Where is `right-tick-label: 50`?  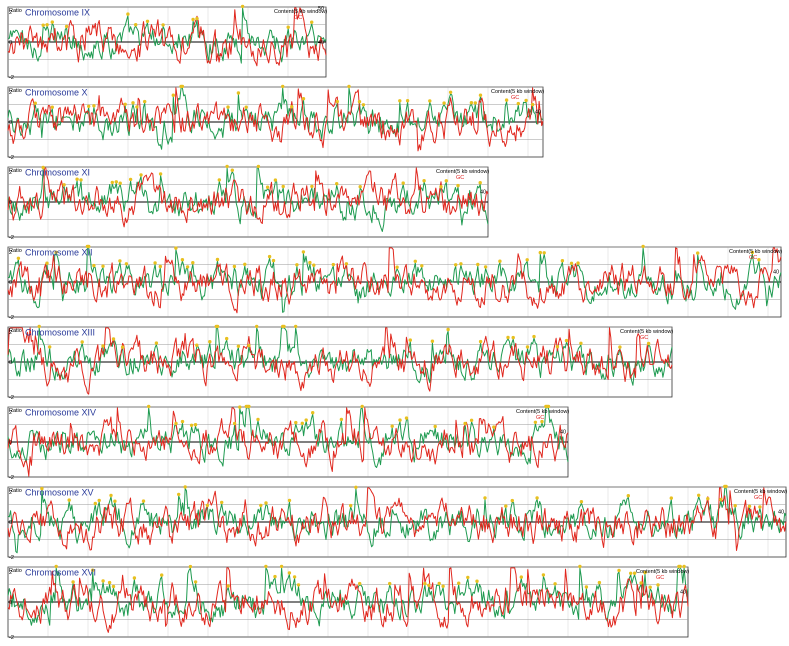
right-tick-label: 50 is located at coordinates (321, 9).